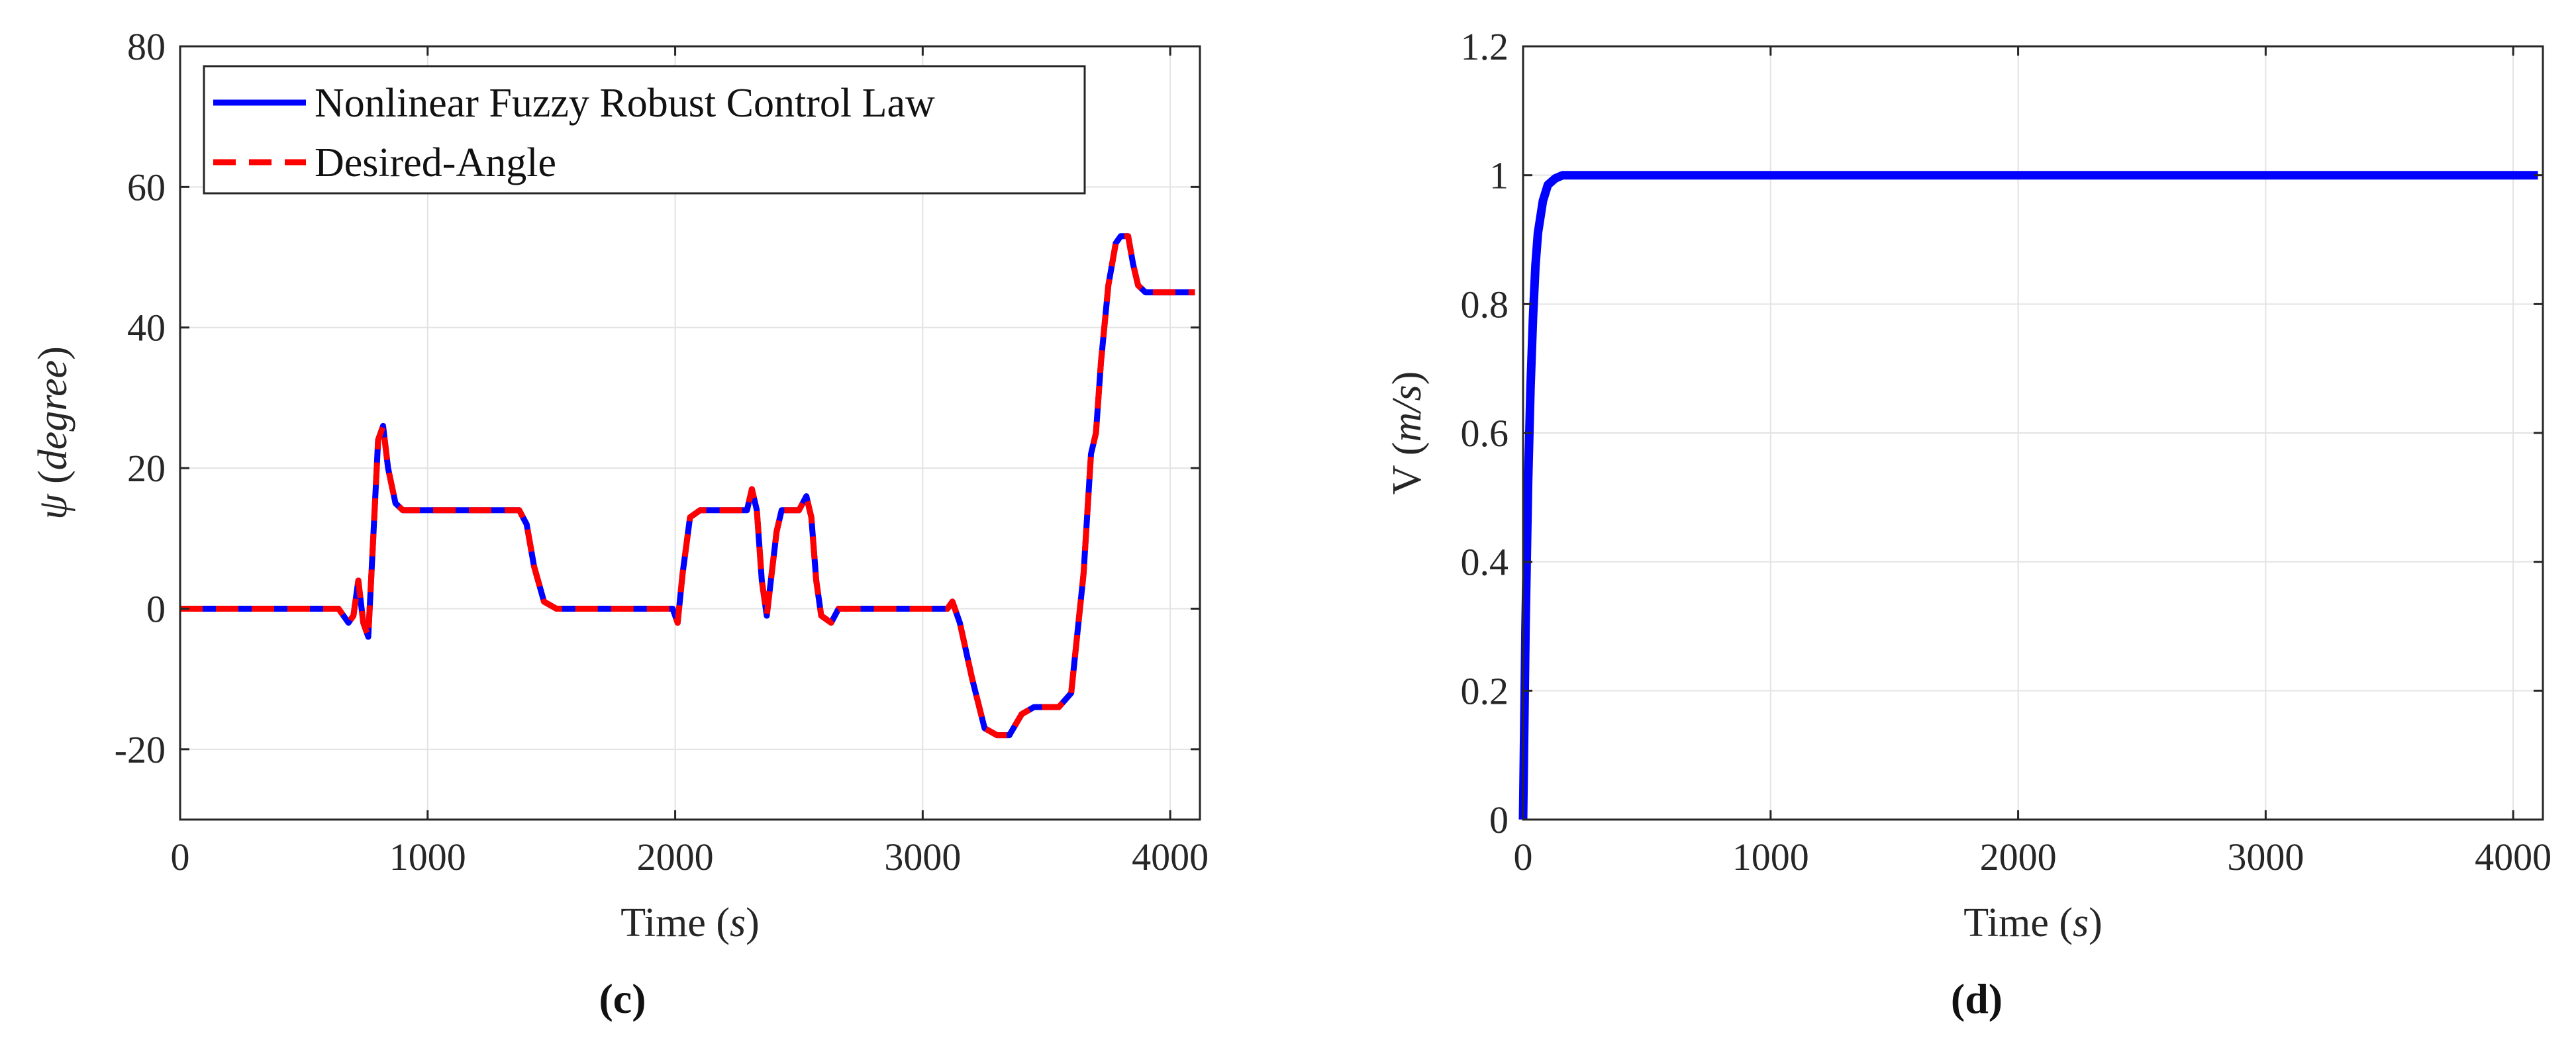 Image resolution: width=2576 pixels, height=1040 pixels. What do you see at coordinates (622, 999) in the screenshot?
I see `panel-label-c: (c)` at bounding box center [622, 999].